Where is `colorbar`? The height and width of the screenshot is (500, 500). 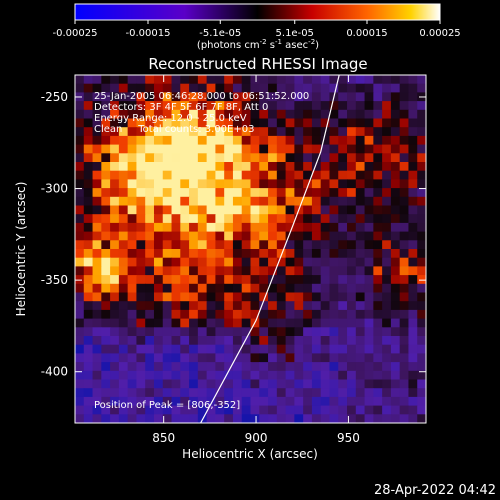 colorbar is located at coordinates (257, 12).